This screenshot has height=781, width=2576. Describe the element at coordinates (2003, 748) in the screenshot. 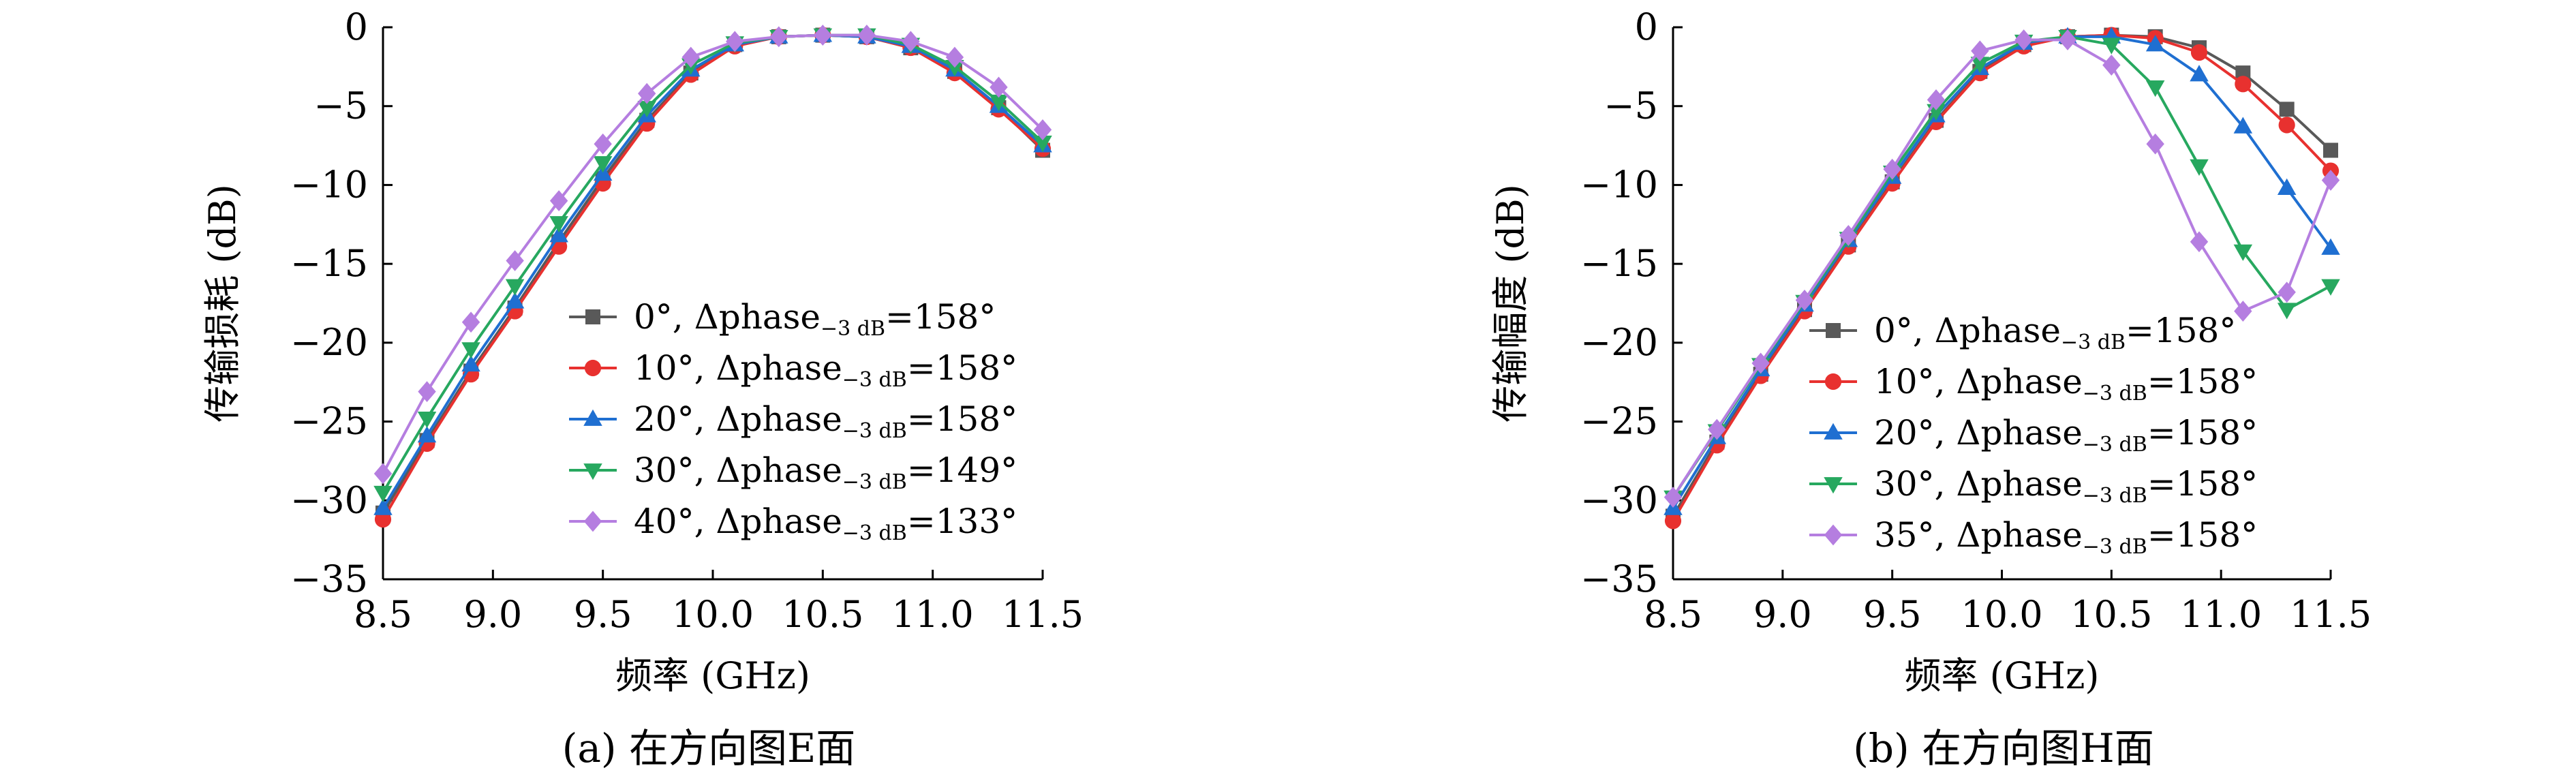

I see `panel-caption: (b) 在方向图H面` at that location.